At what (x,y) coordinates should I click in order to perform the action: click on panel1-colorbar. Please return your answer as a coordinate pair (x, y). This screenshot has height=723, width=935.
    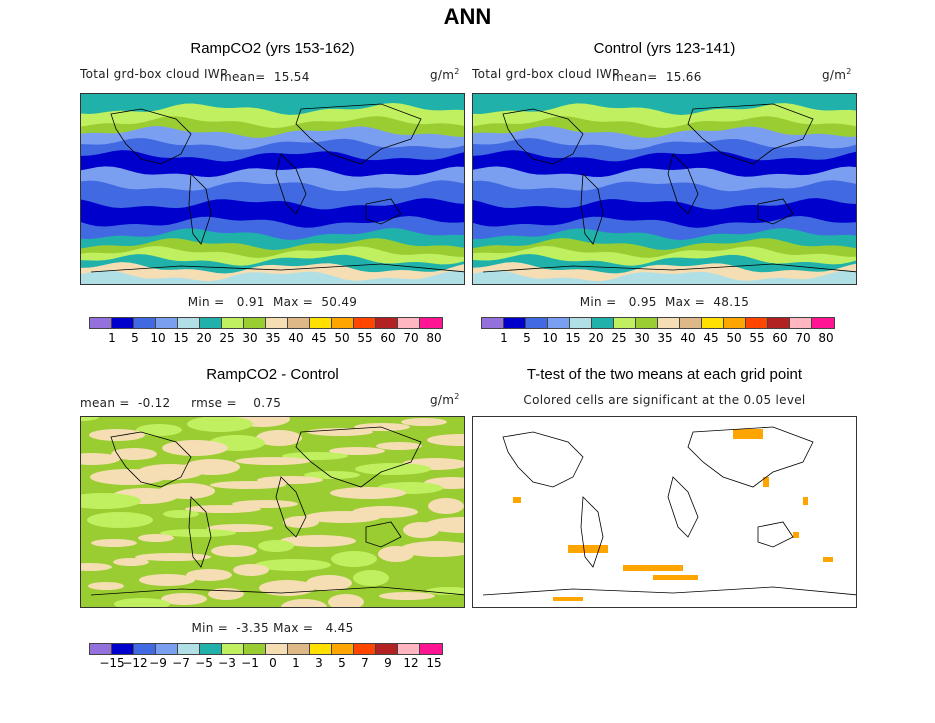
    Looking at the image, I should click on (266, 323).